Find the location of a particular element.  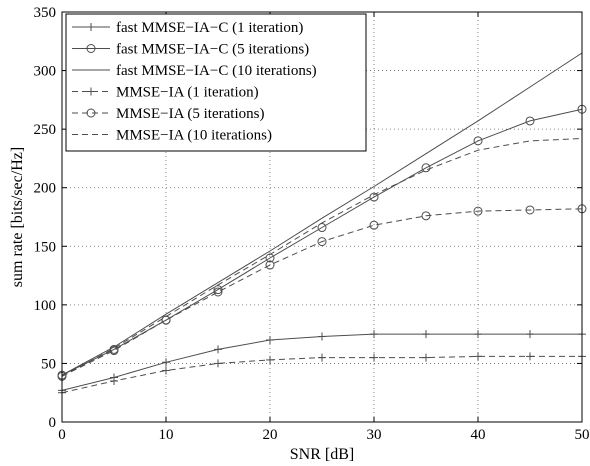

legend-entry: fast MMSE−IA−C (1 iteration) is located at coordinates (187, 28).